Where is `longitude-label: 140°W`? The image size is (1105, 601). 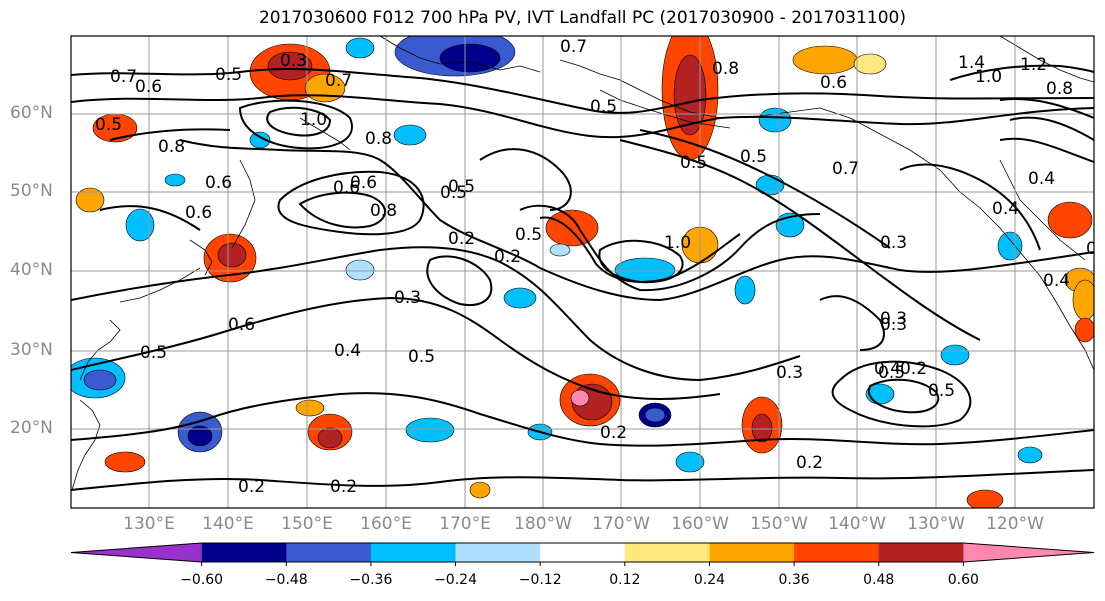 longitude-label: 140°W is located at coordinates (857, 524).